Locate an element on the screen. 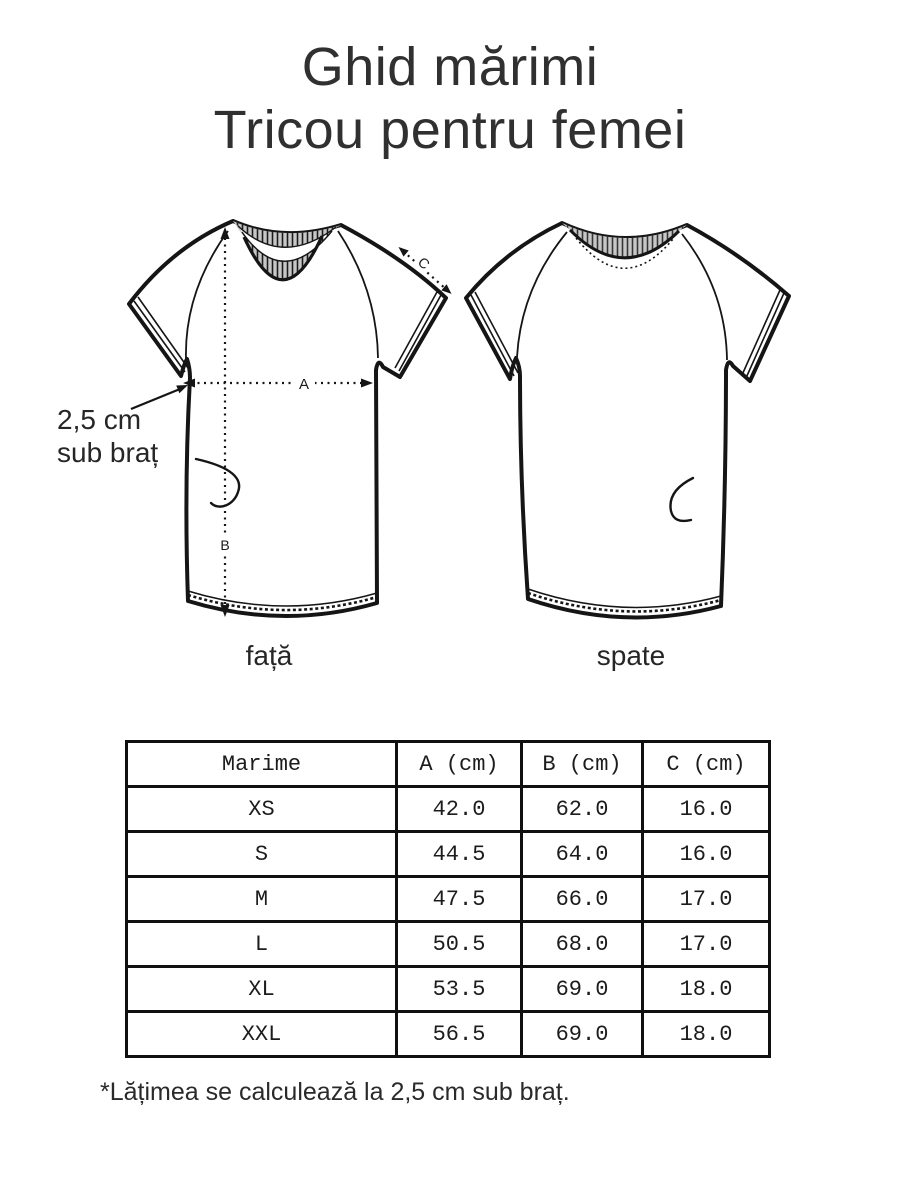 The image size is (900, 1200). front-hem-stitch is located at coordinates (282, 602).